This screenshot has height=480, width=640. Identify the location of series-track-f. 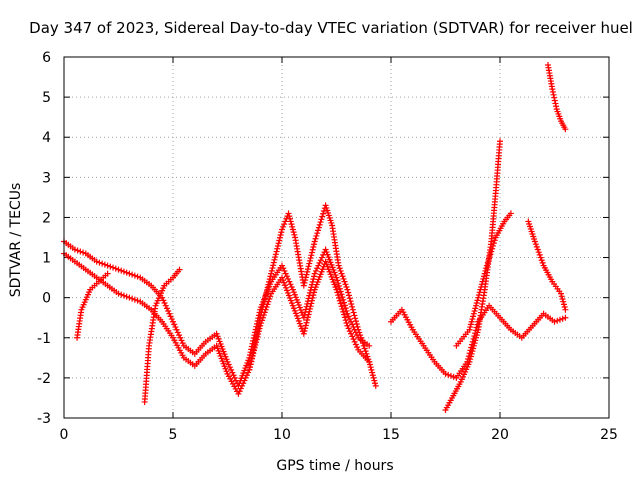
(483, 279).